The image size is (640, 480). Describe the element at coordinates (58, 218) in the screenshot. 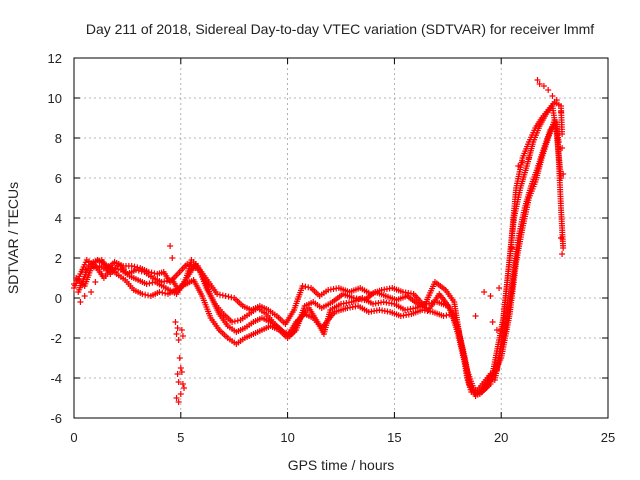

I see `y-tick-label: 4` at that location.